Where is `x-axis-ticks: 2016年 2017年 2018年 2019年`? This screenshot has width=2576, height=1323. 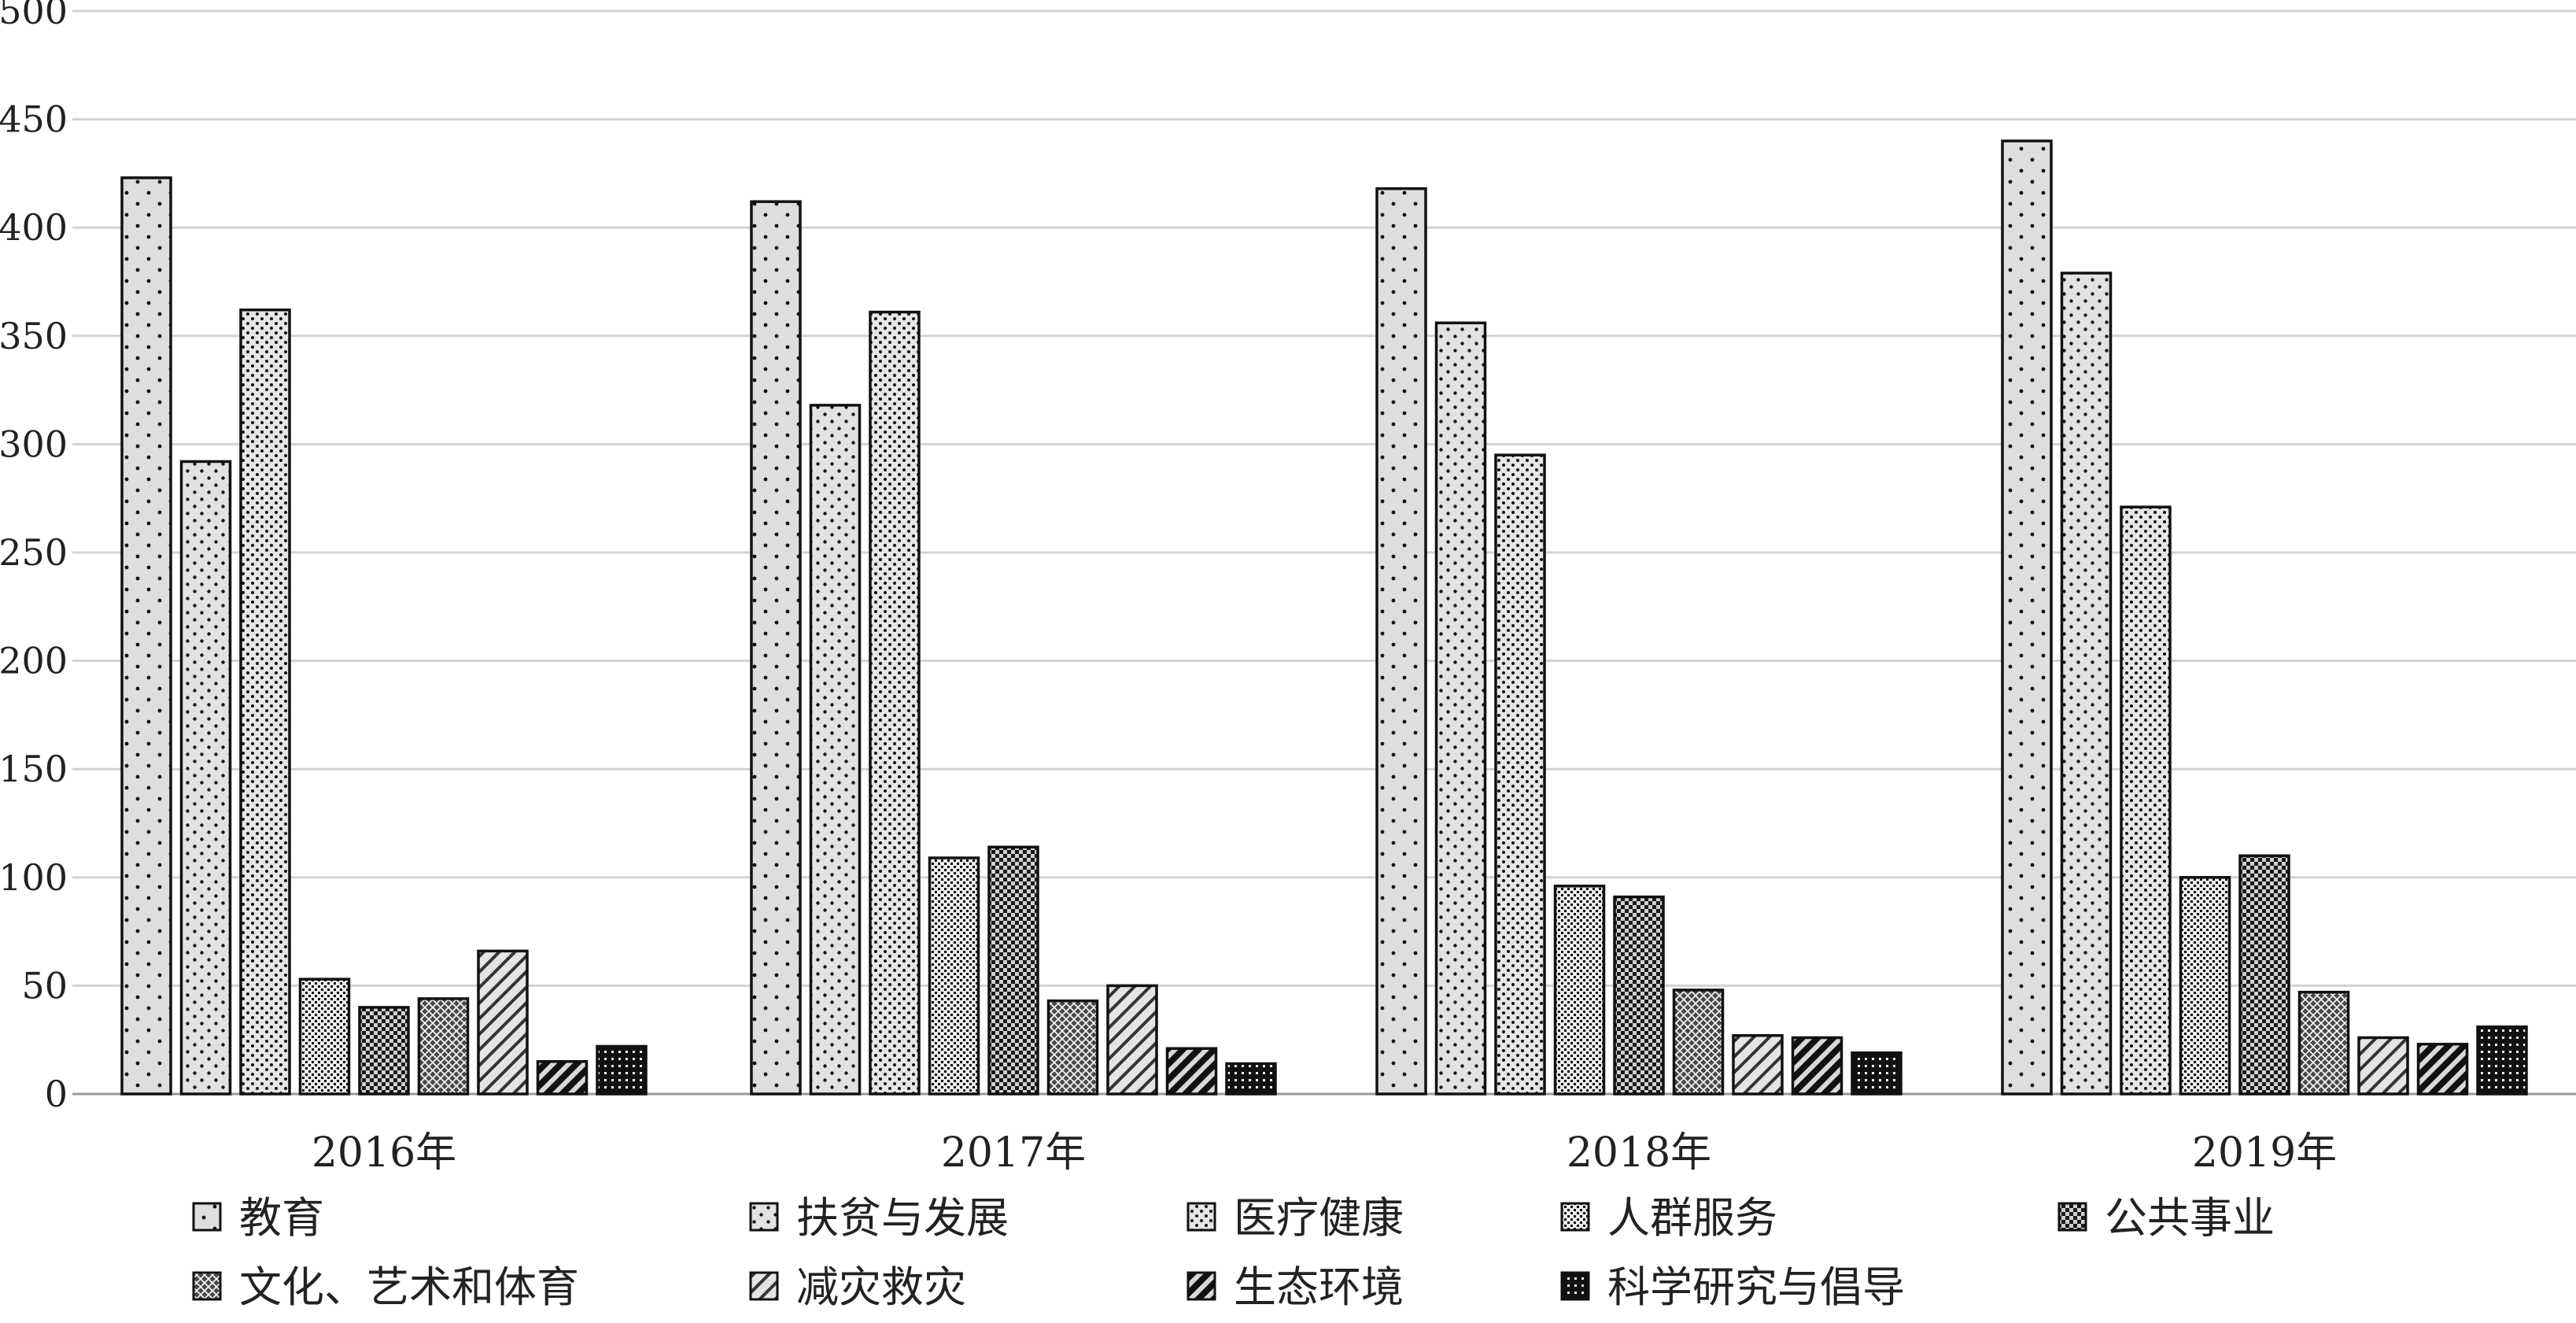 x-axis-ticks: 2016年 2017年 2018年 2019年 is located at coordinates (1324, 1153).